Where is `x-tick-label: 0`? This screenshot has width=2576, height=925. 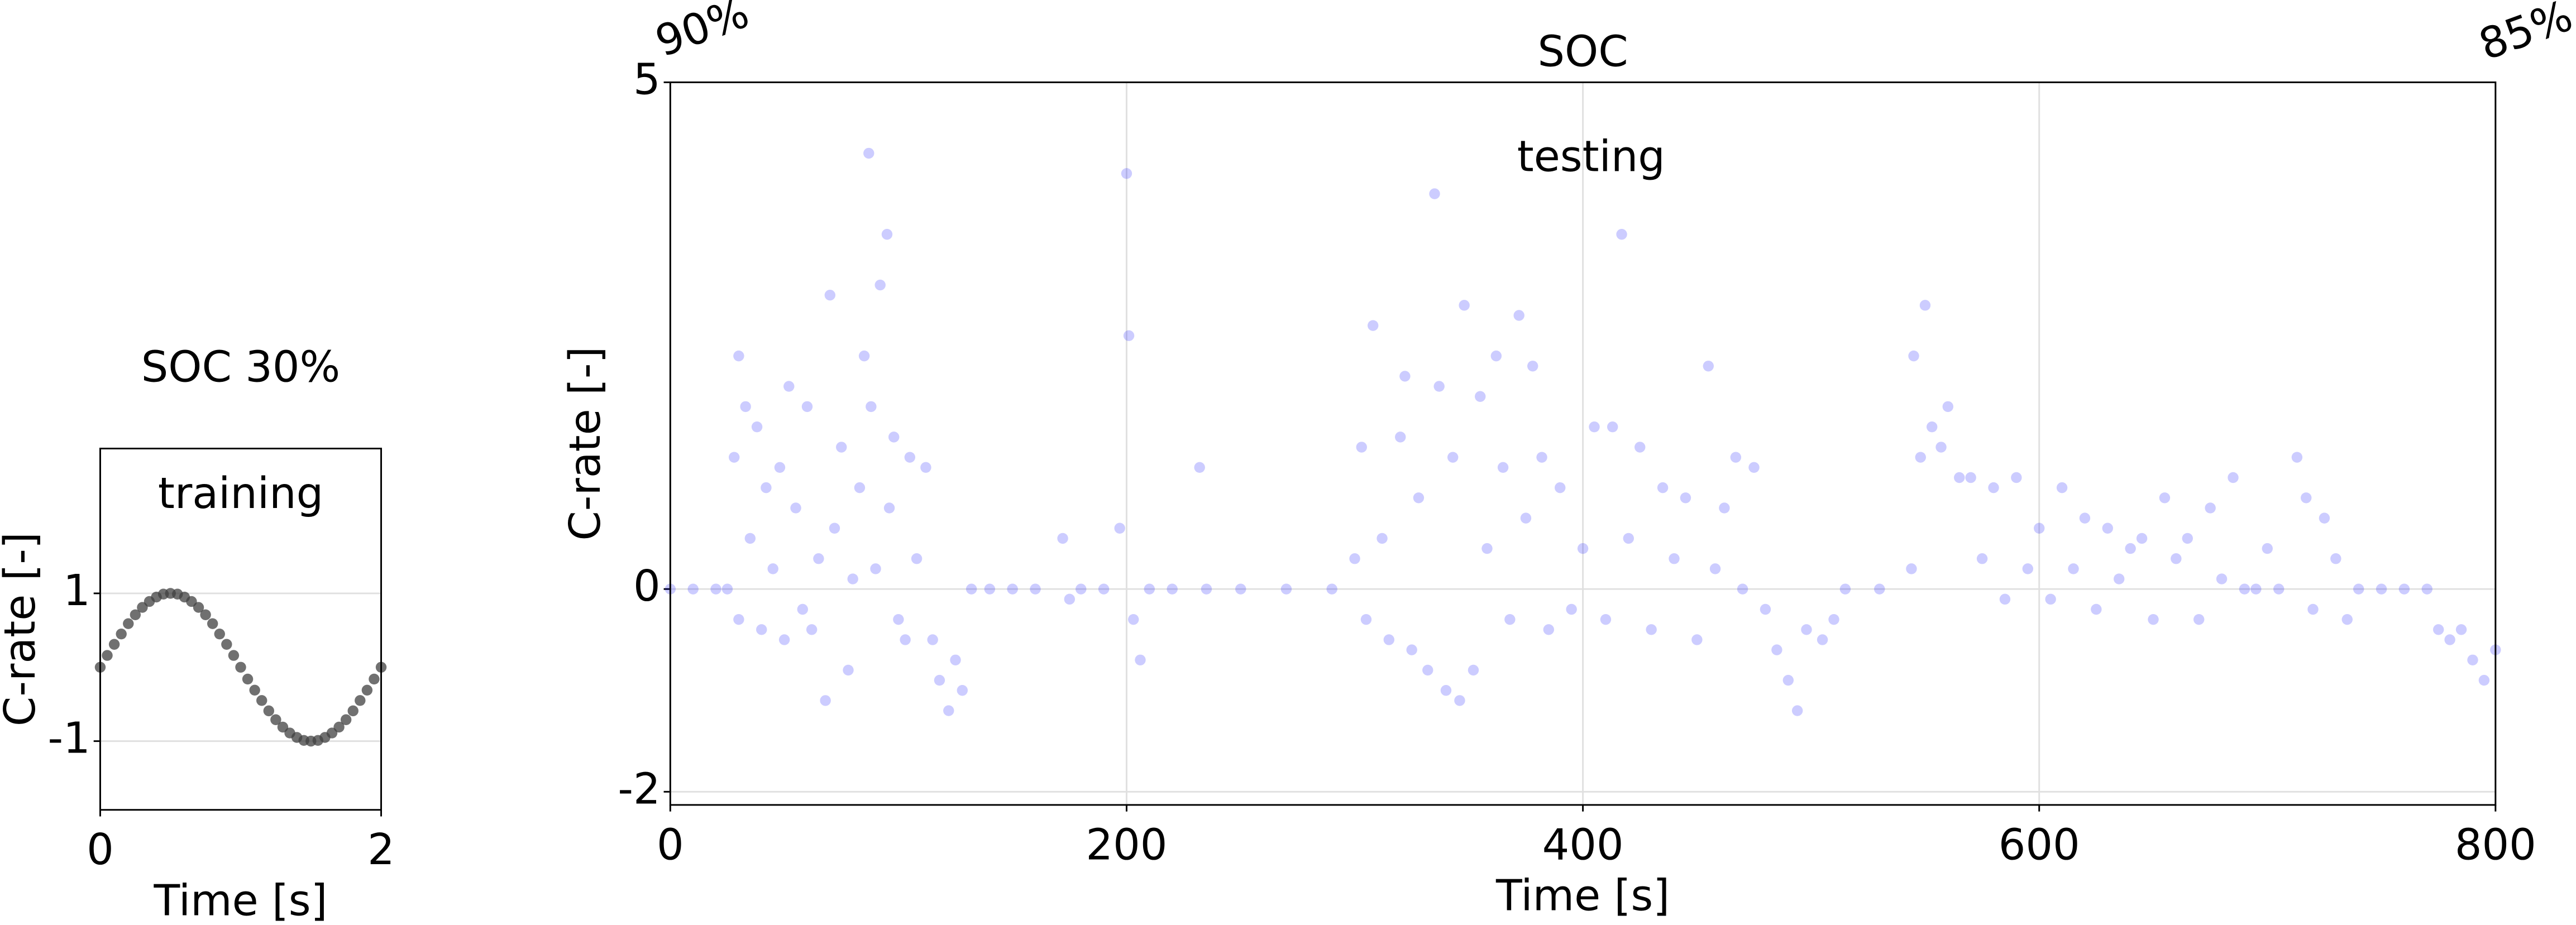
x-tick-label: 0 is located at coordinates (100, 850).